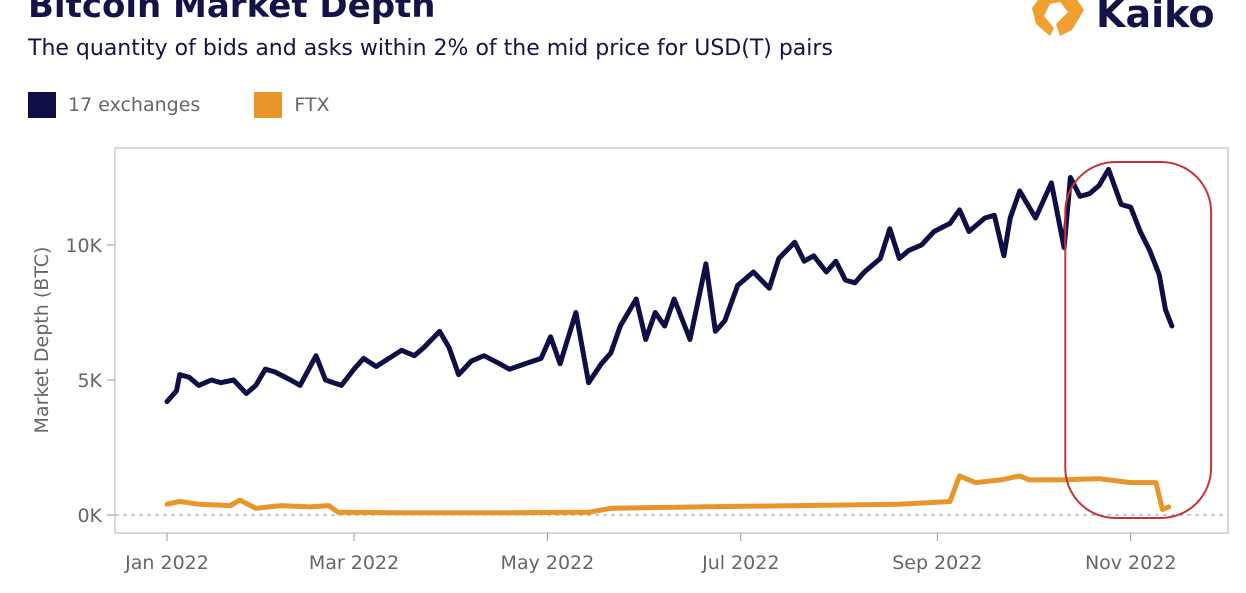 This screenshot has height=593, width=1246. I want to click on legend-item-17-exchanges: 17 exchanges, so click(114, 105).